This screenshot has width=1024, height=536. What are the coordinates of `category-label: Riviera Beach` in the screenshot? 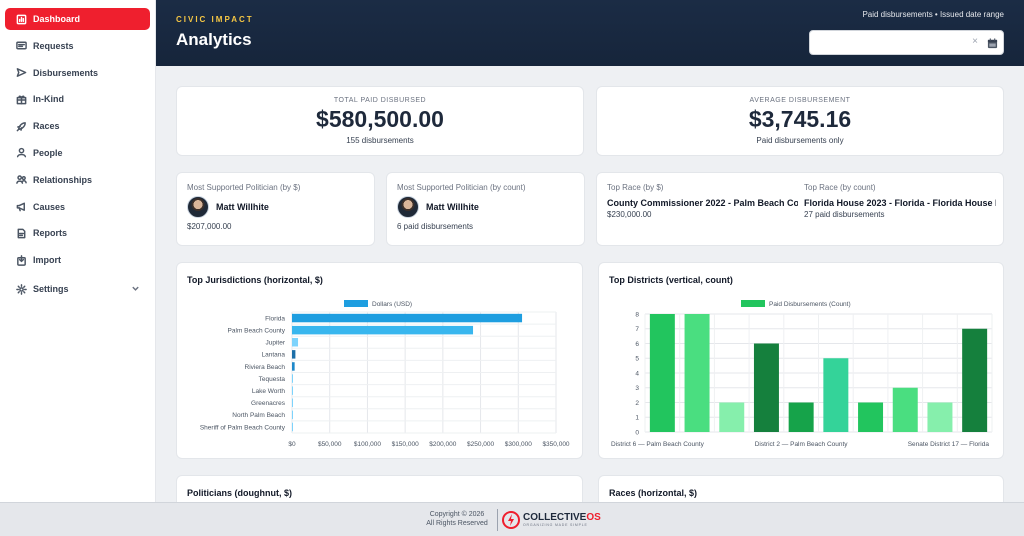 It's located at (265, 367).